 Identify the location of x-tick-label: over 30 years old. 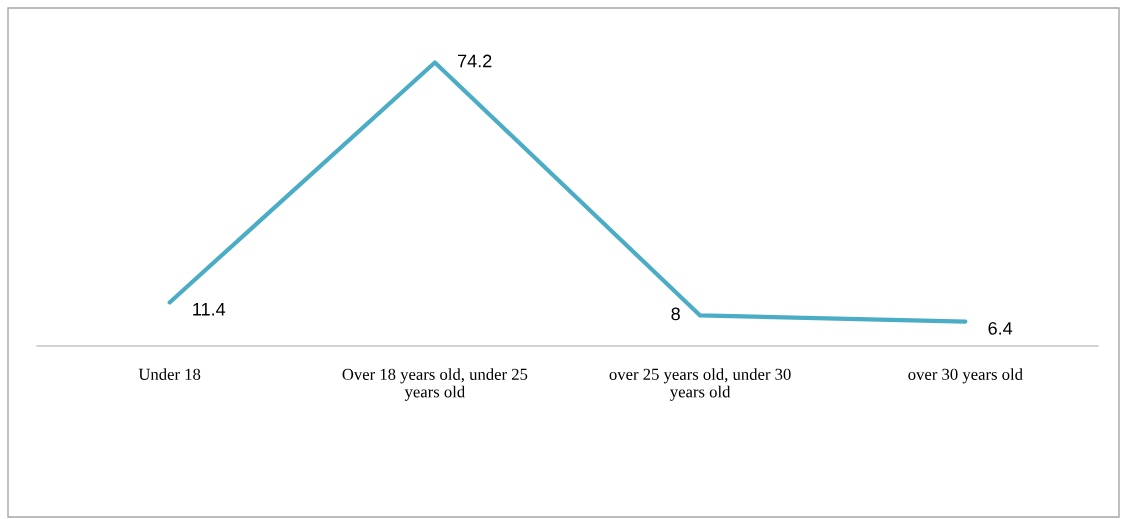
(965, 376).